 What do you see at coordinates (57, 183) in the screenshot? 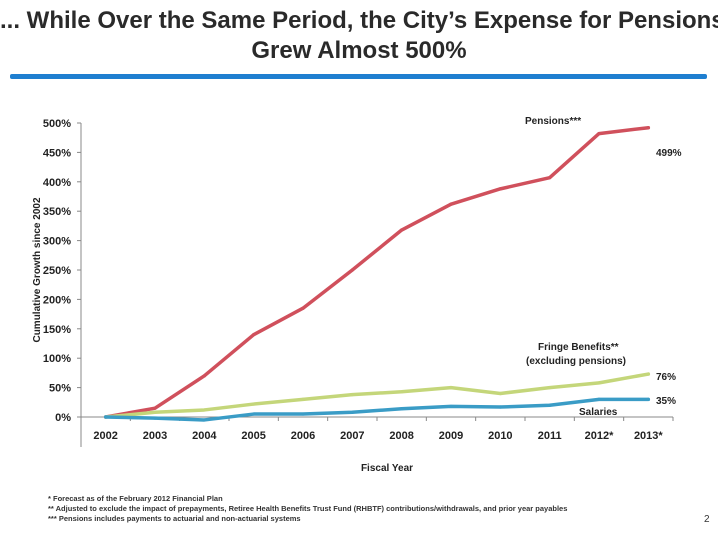
I see `y-tick-label: 400%` at bounding box center [57, 183].